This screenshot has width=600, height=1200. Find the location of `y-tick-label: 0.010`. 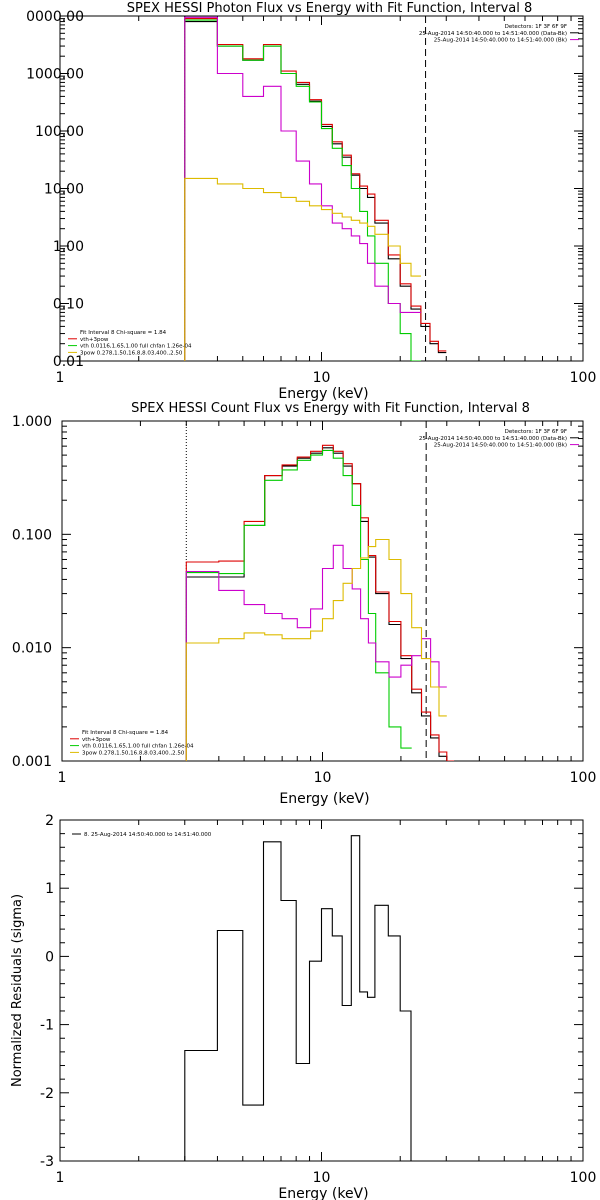

y-tick-label: 0.010 is located at coordinates (32, 649).